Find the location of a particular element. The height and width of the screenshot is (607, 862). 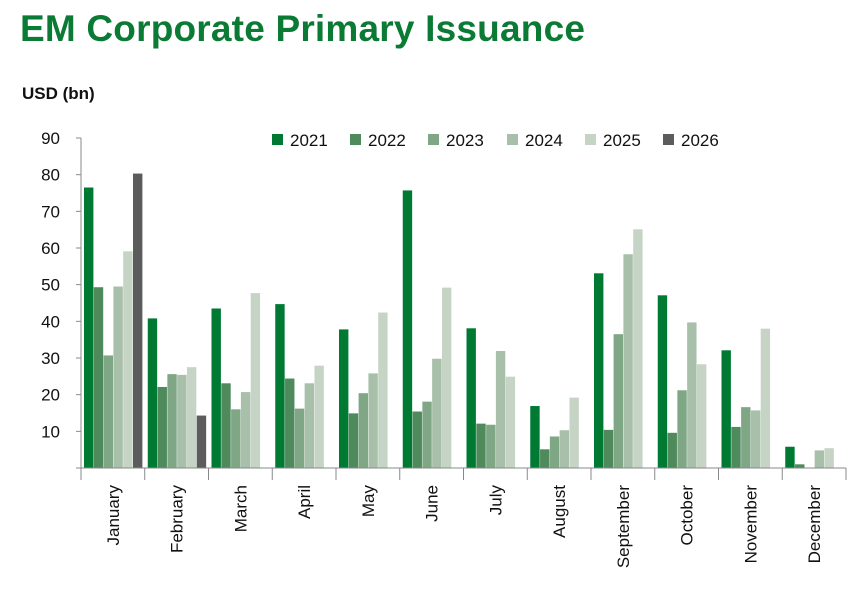

legend-label-2025: 2025 is located at coordinates (622, 140).